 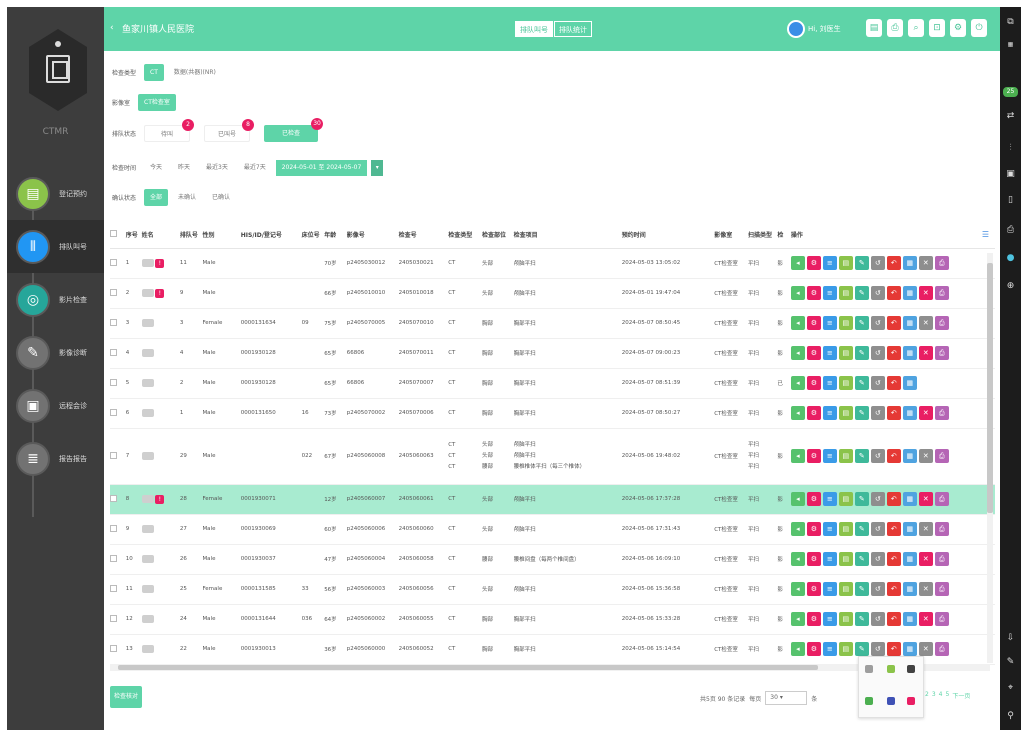 I want to click on globe-icon: ●, so click(x=1010, y=258).